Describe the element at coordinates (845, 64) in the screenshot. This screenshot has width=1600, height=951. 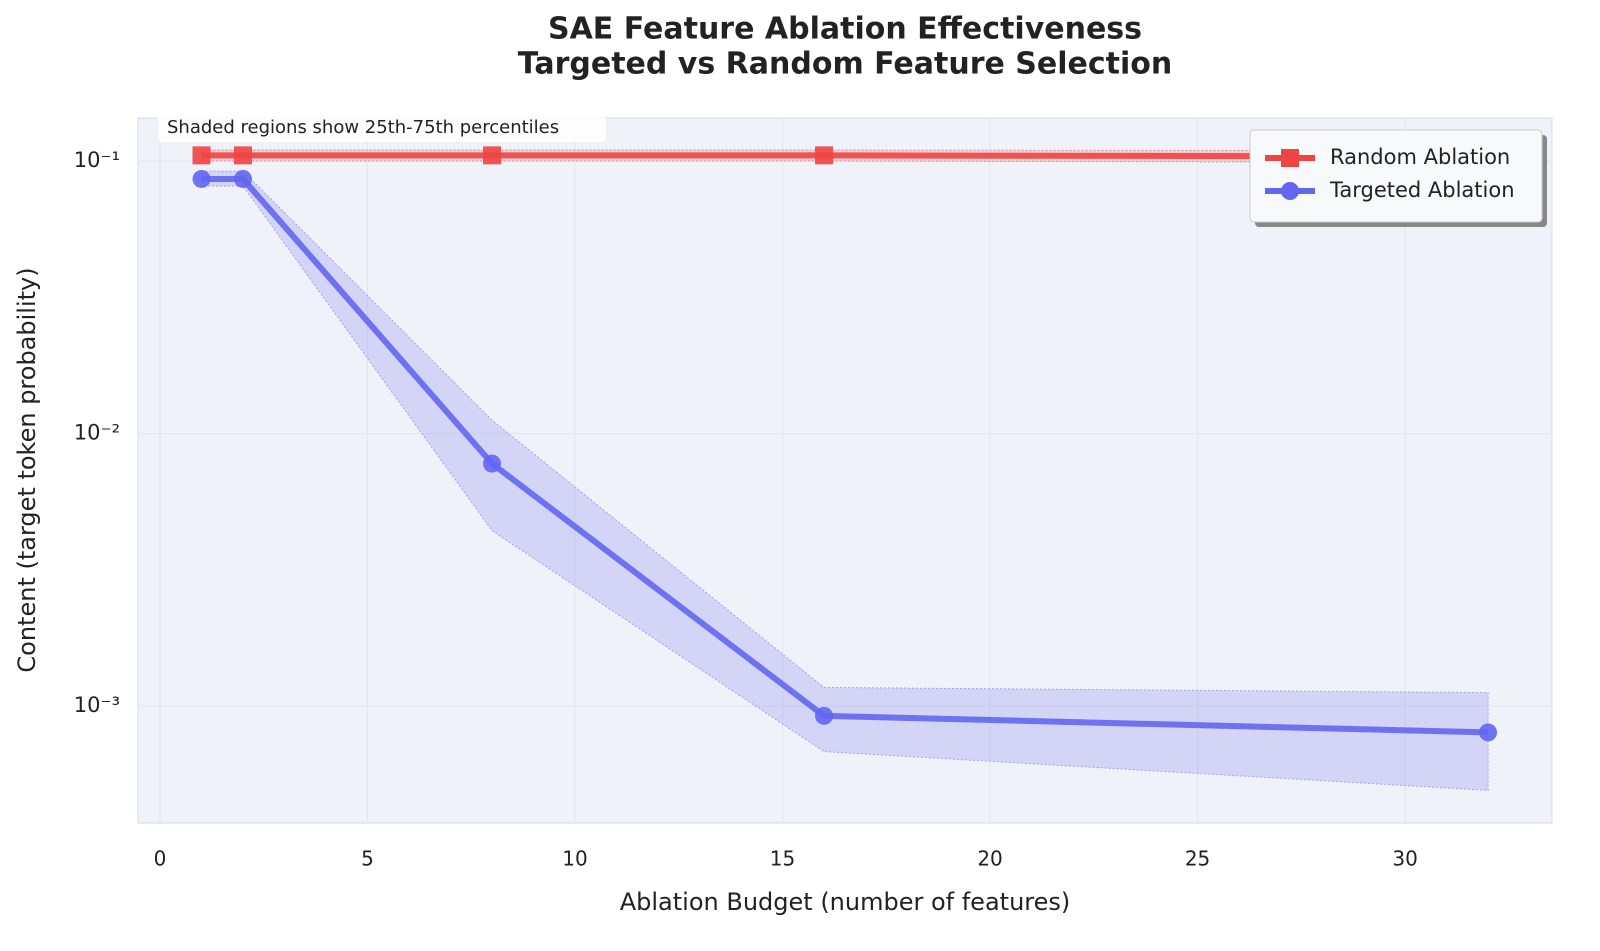
I see `chart-subtitle: Targeted vs Random Feature Selection` at that location.